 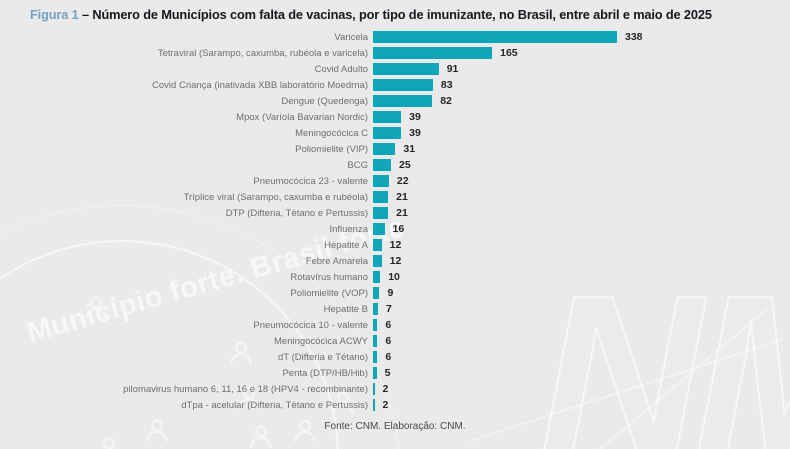 What do you see at coordinates (302, 117) in the screenshot?
I see `category-label: Mpox (Varíola Bavarian Nordic)` at bounding box center [302, 117].